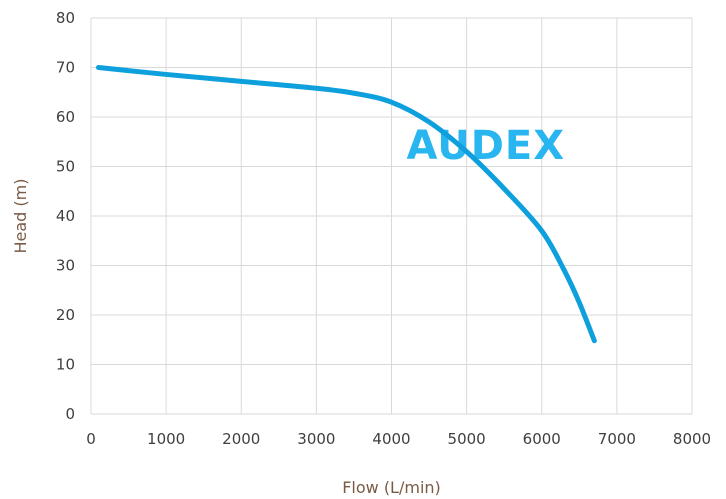 The height and width of the screenshot is (499, 726). I want to click on x-tick-label: 1000, so click(166, 439).